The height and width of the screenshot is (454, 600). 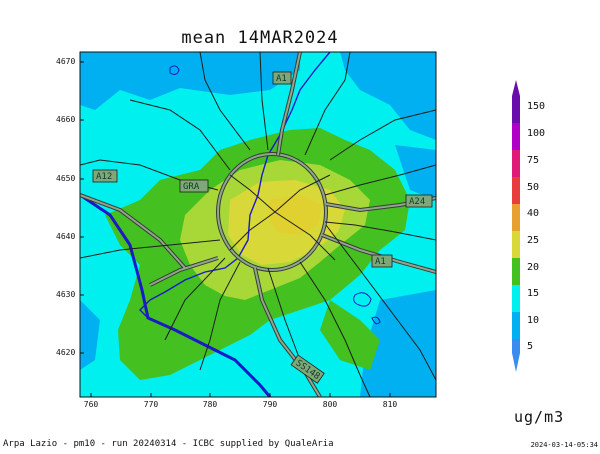 What do you see at coordinates (260, 38) in the screenshot?
I see `map-title: mean 14MAR2024` at bounding box center [260, 38].